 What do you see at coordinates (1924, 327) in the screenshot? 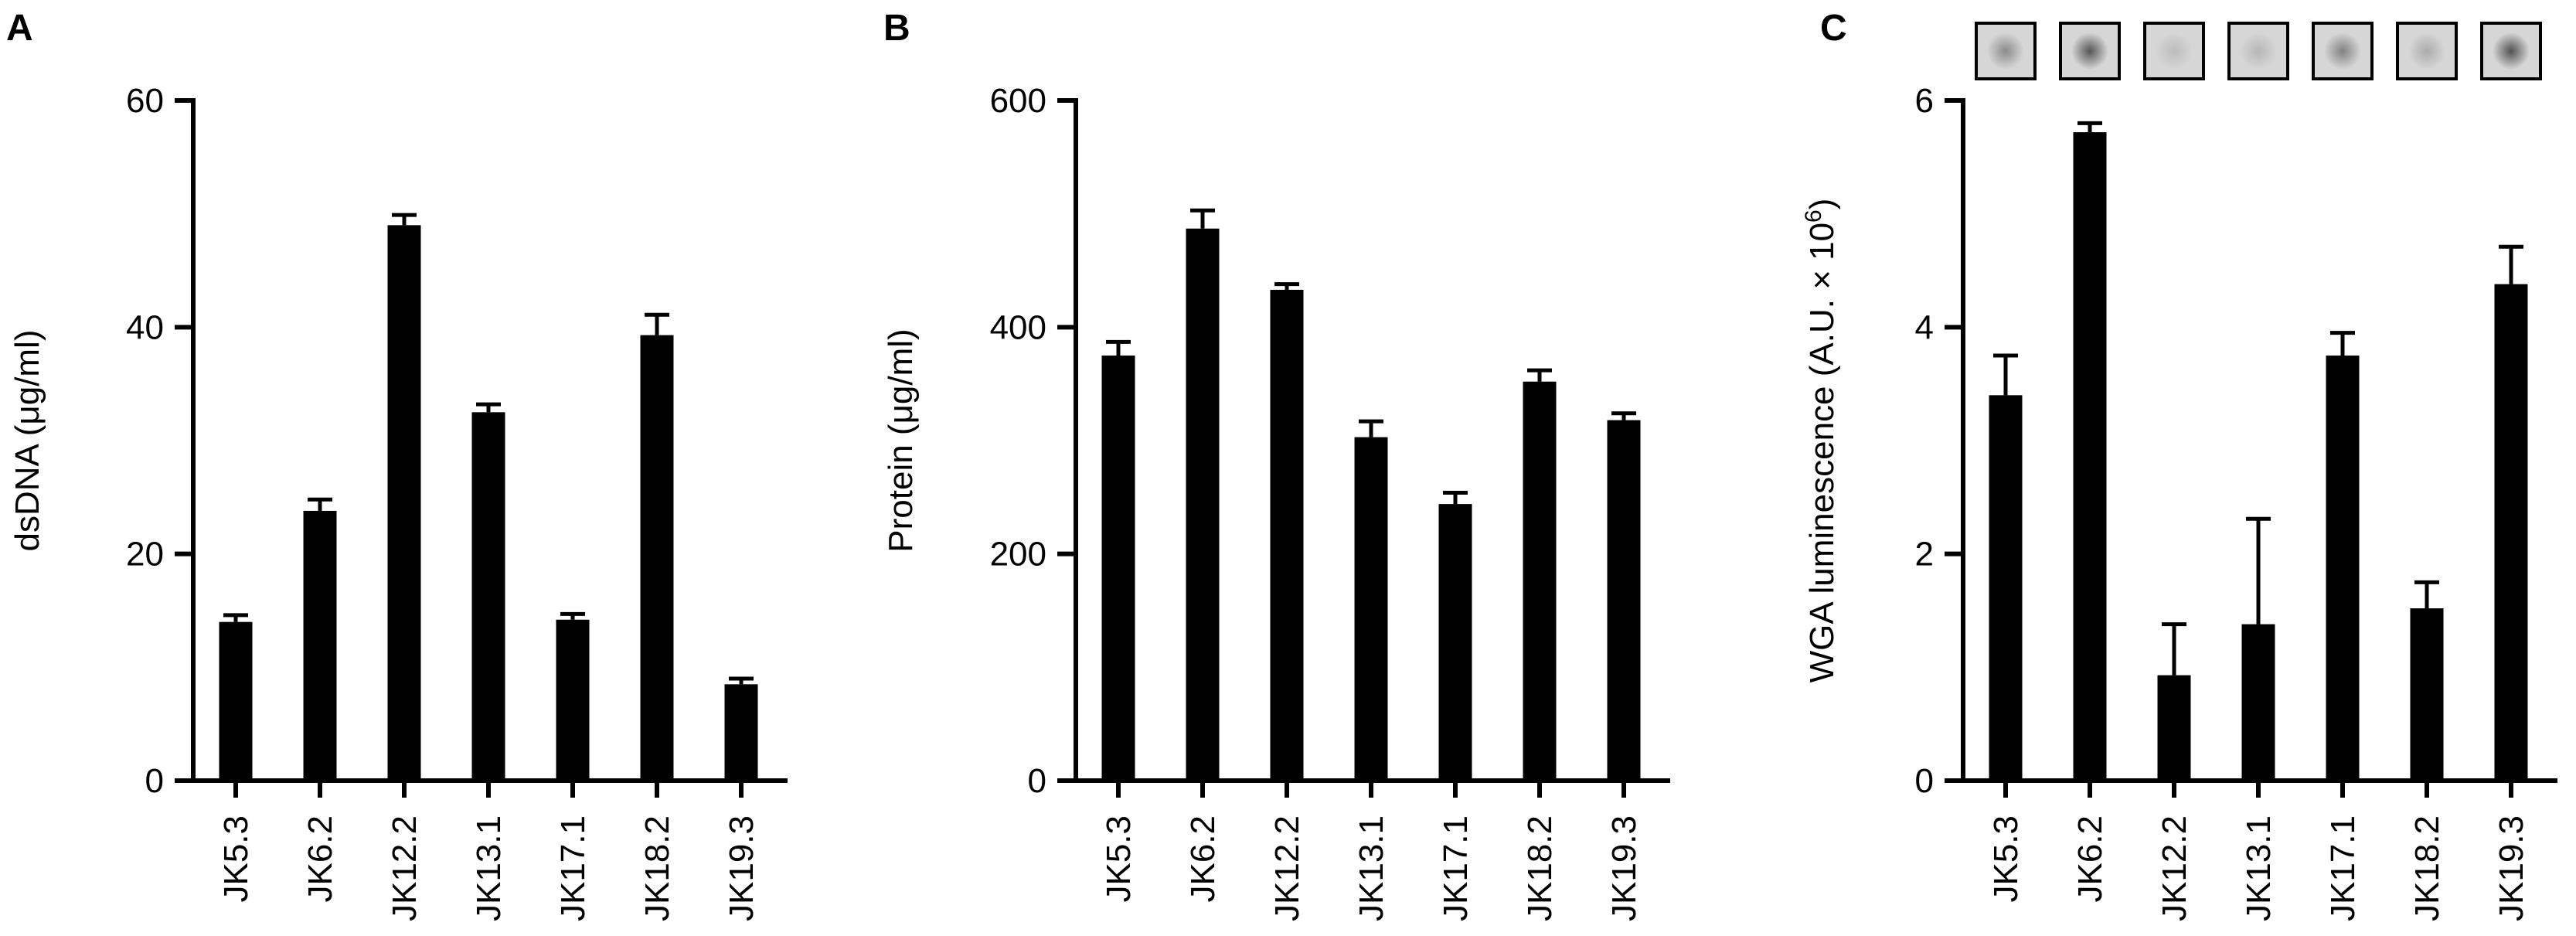
I see `y-tick-label: 4` at bounding box center [1924, 327].